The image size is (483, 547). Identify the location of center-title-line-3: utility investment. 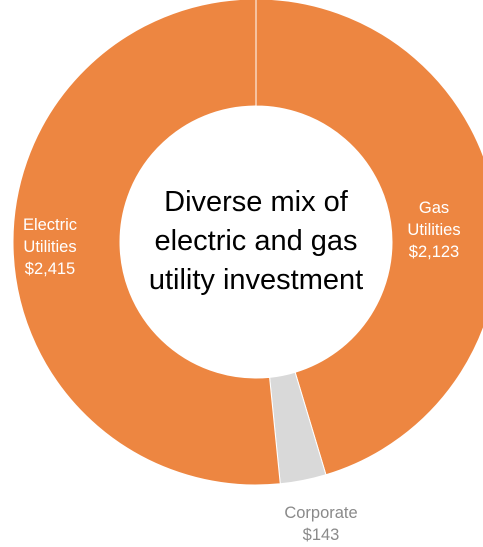
(256, 280).